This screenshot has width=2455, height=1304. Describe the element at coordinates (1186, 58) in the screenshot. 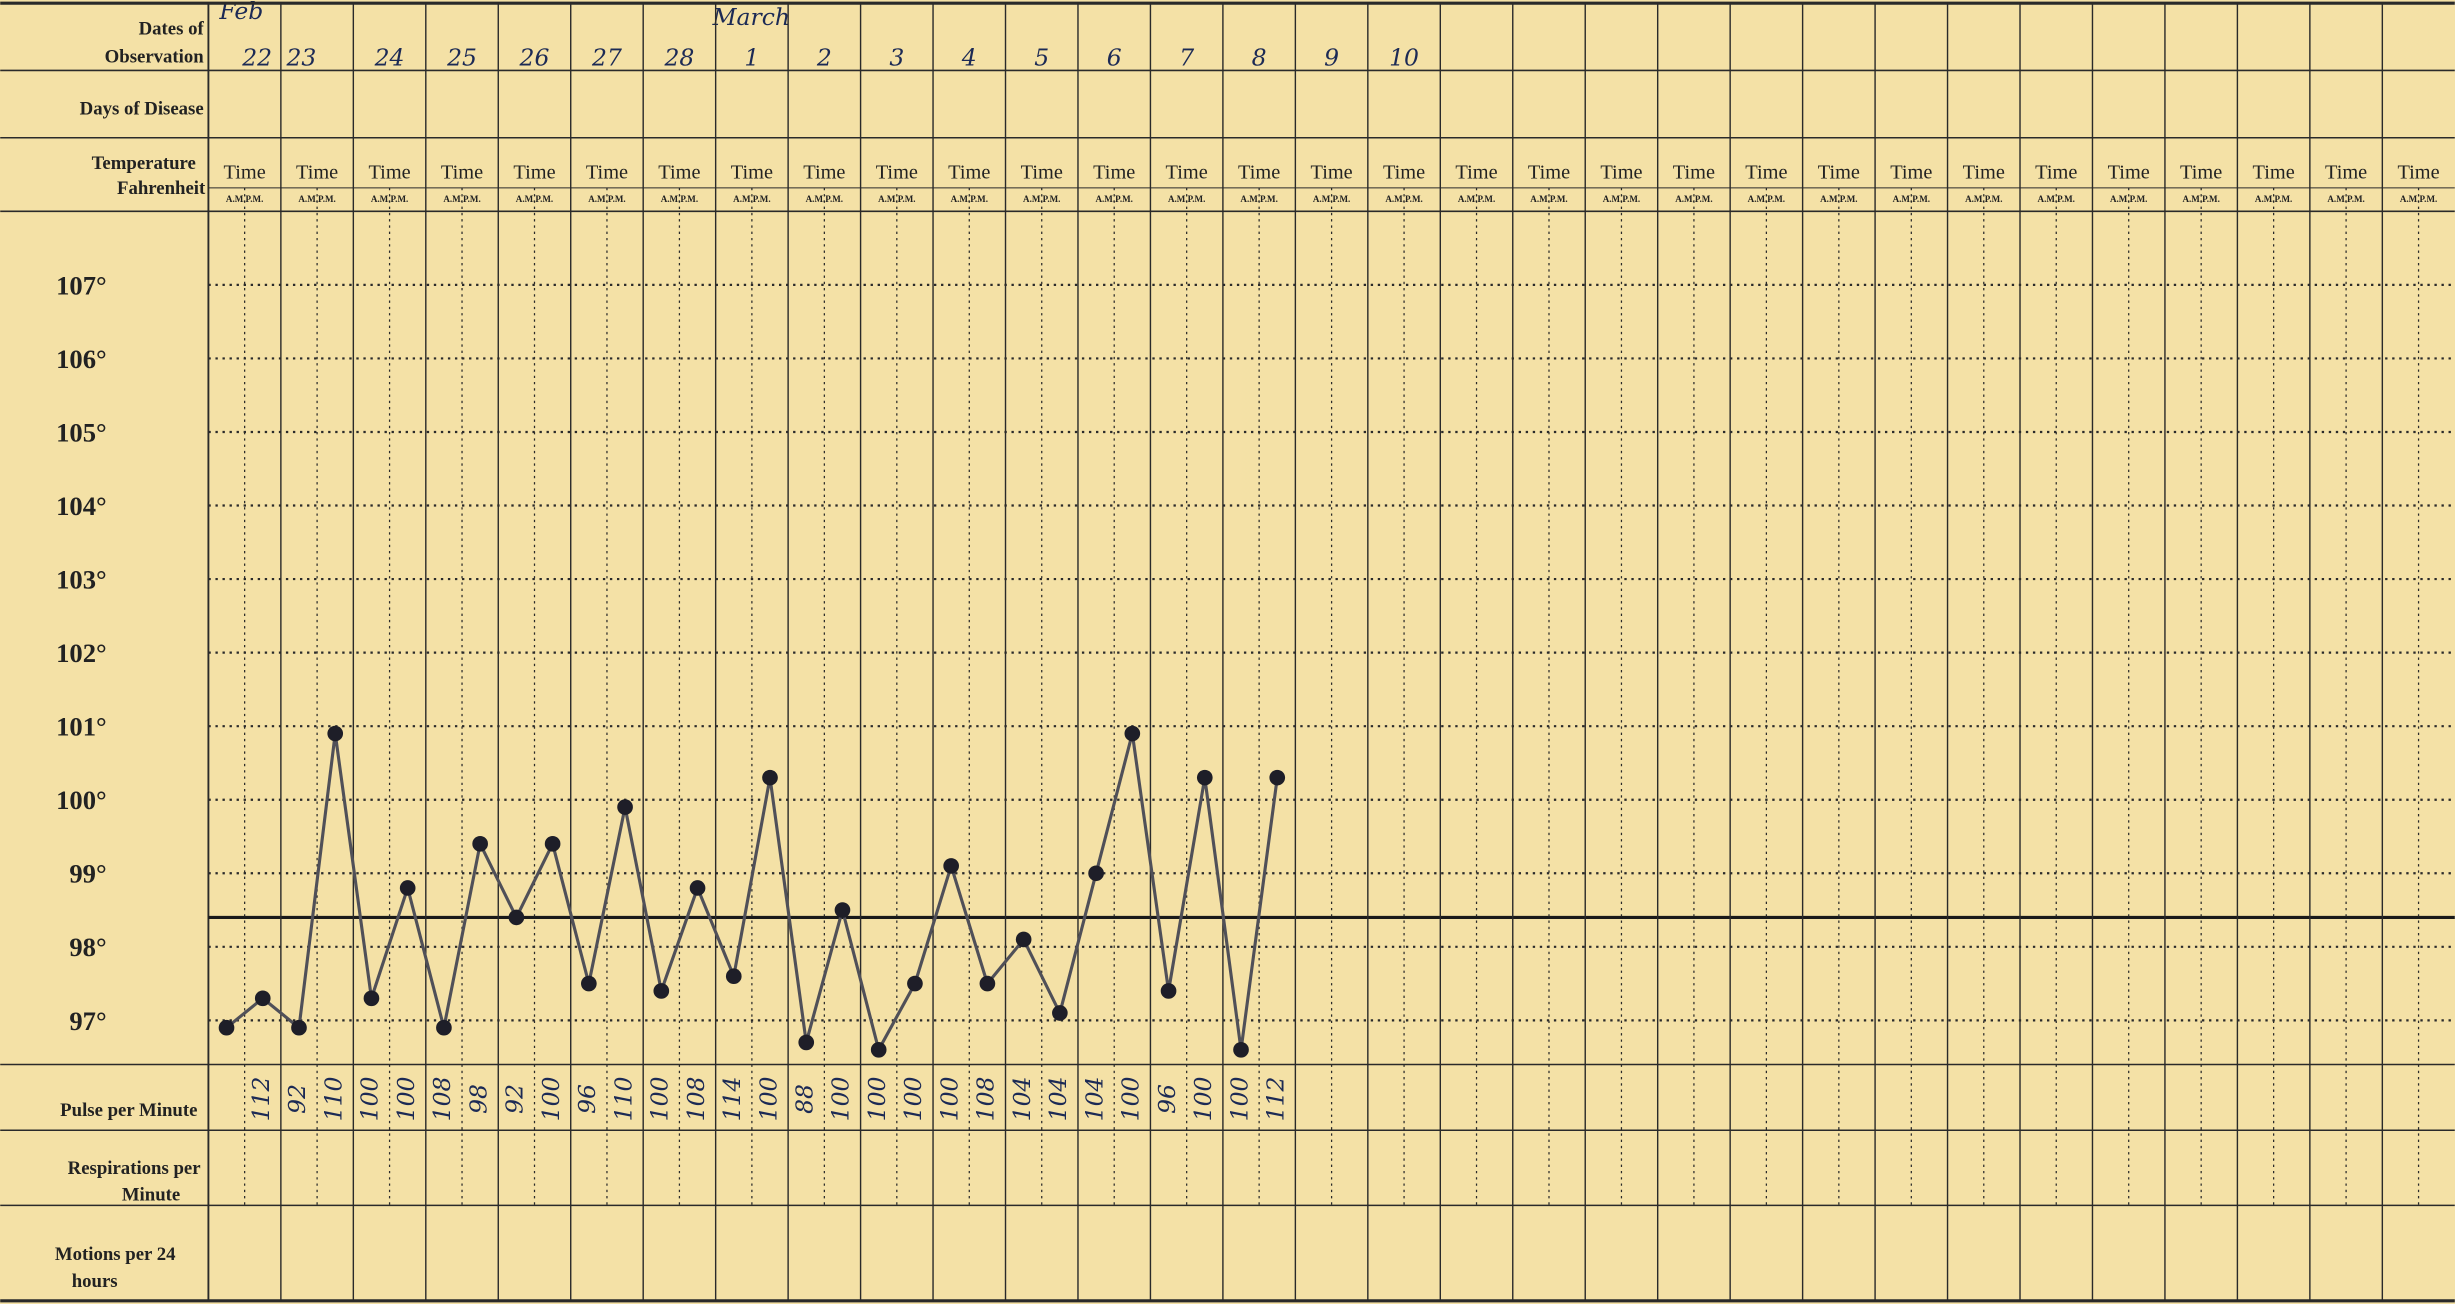

I see `date-entry: 7` at that location.